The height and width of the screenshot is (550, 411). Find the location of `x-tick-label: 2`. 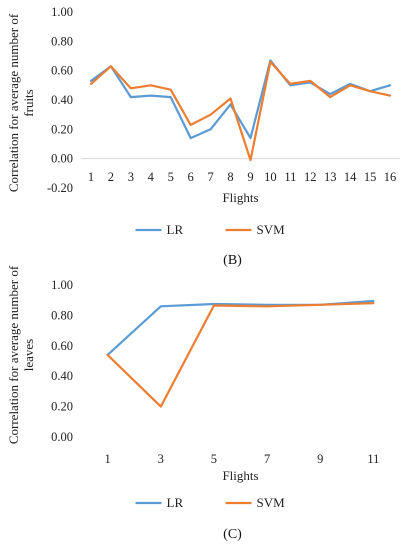

x-tick-label: 2 is located at coordinates (111, 177).